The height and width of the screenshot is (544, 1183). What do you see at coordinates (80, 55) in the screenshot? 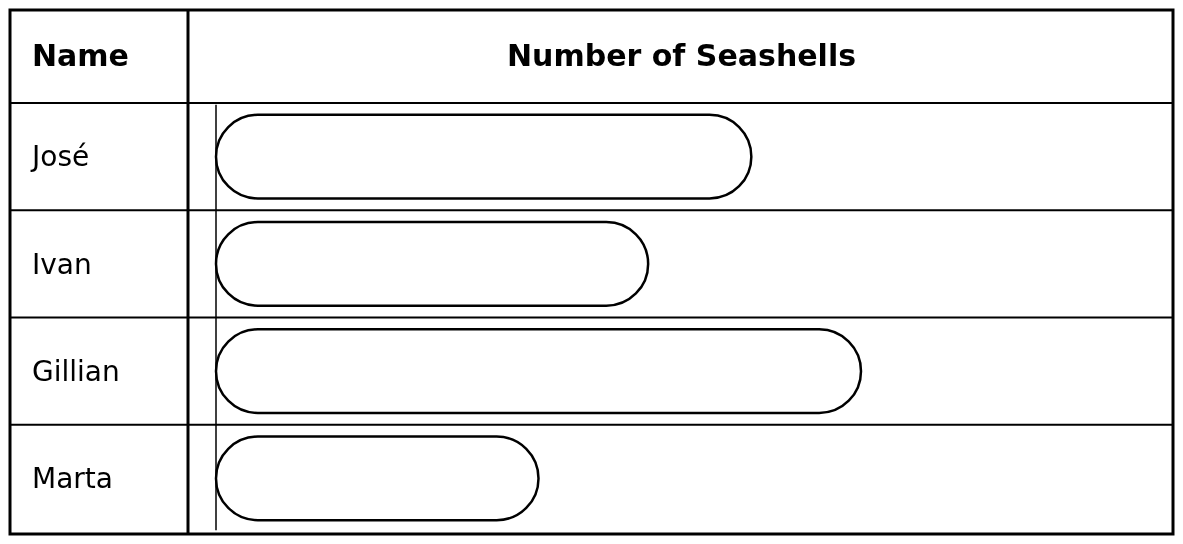
I see `y-axis-title: Name` at bounding box center [80, 55].